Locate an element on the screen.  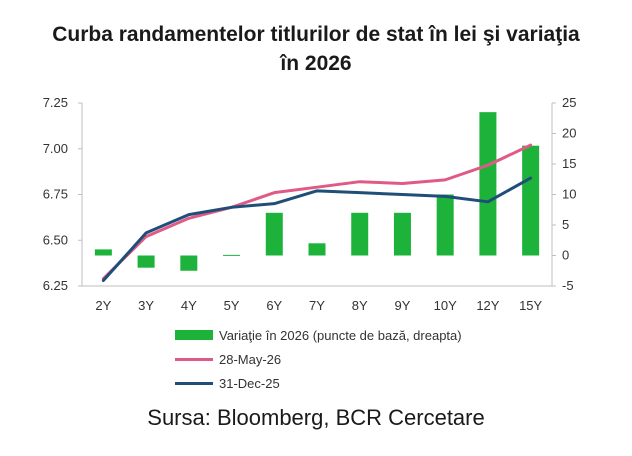
x-tick-label: 3Y is located at coordinates (146, 305).